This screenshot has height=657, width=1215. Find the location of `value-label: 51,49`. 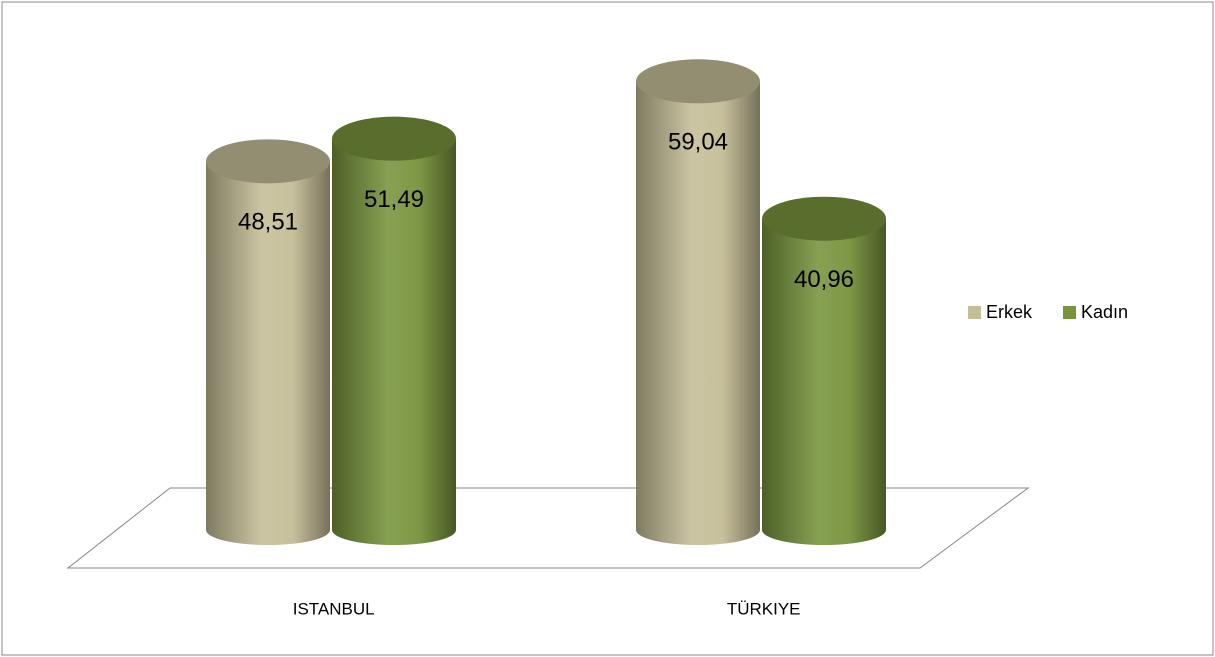

value-label: 51,49 is located at coordinates (394, 199).